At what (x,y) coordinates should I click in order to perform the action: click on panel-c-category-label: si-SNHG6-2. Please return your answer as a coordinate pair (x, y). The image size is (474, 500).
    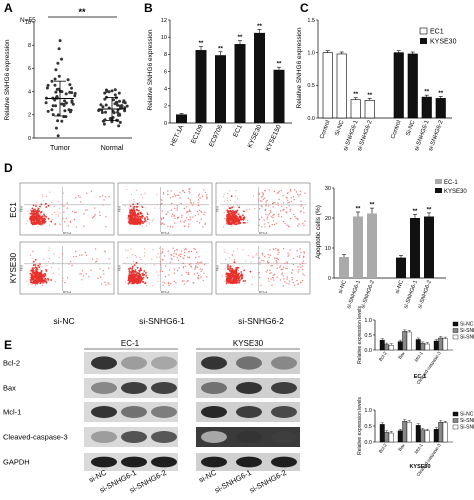
    Looking at the image, I should click on (365, 135).